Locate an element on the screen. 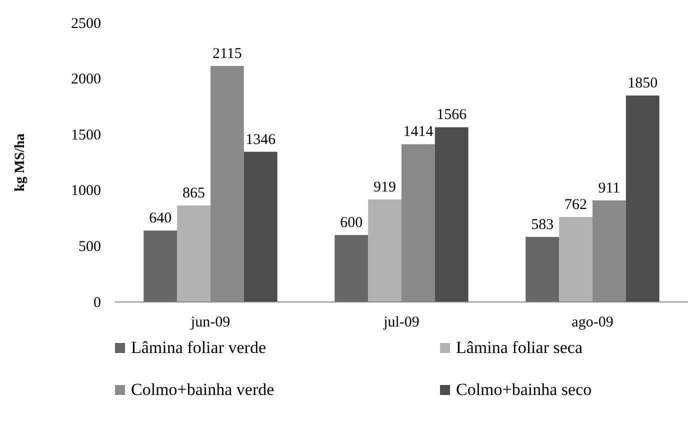  data-label: 2115 is located at coordinates (227, 54).